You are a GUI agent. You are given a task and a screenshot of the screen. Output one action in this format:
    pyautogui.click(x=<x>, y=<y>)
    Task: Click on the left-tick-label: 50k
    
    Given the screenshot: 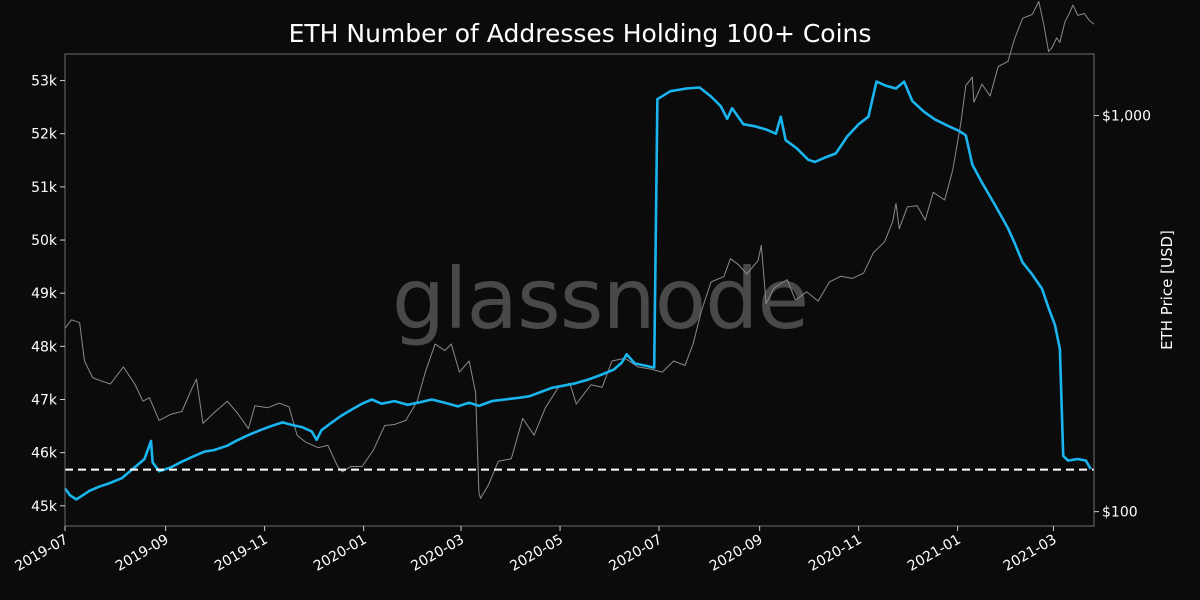 What is the action you would take?
    pyautogui.click(x=44, y=241)
    